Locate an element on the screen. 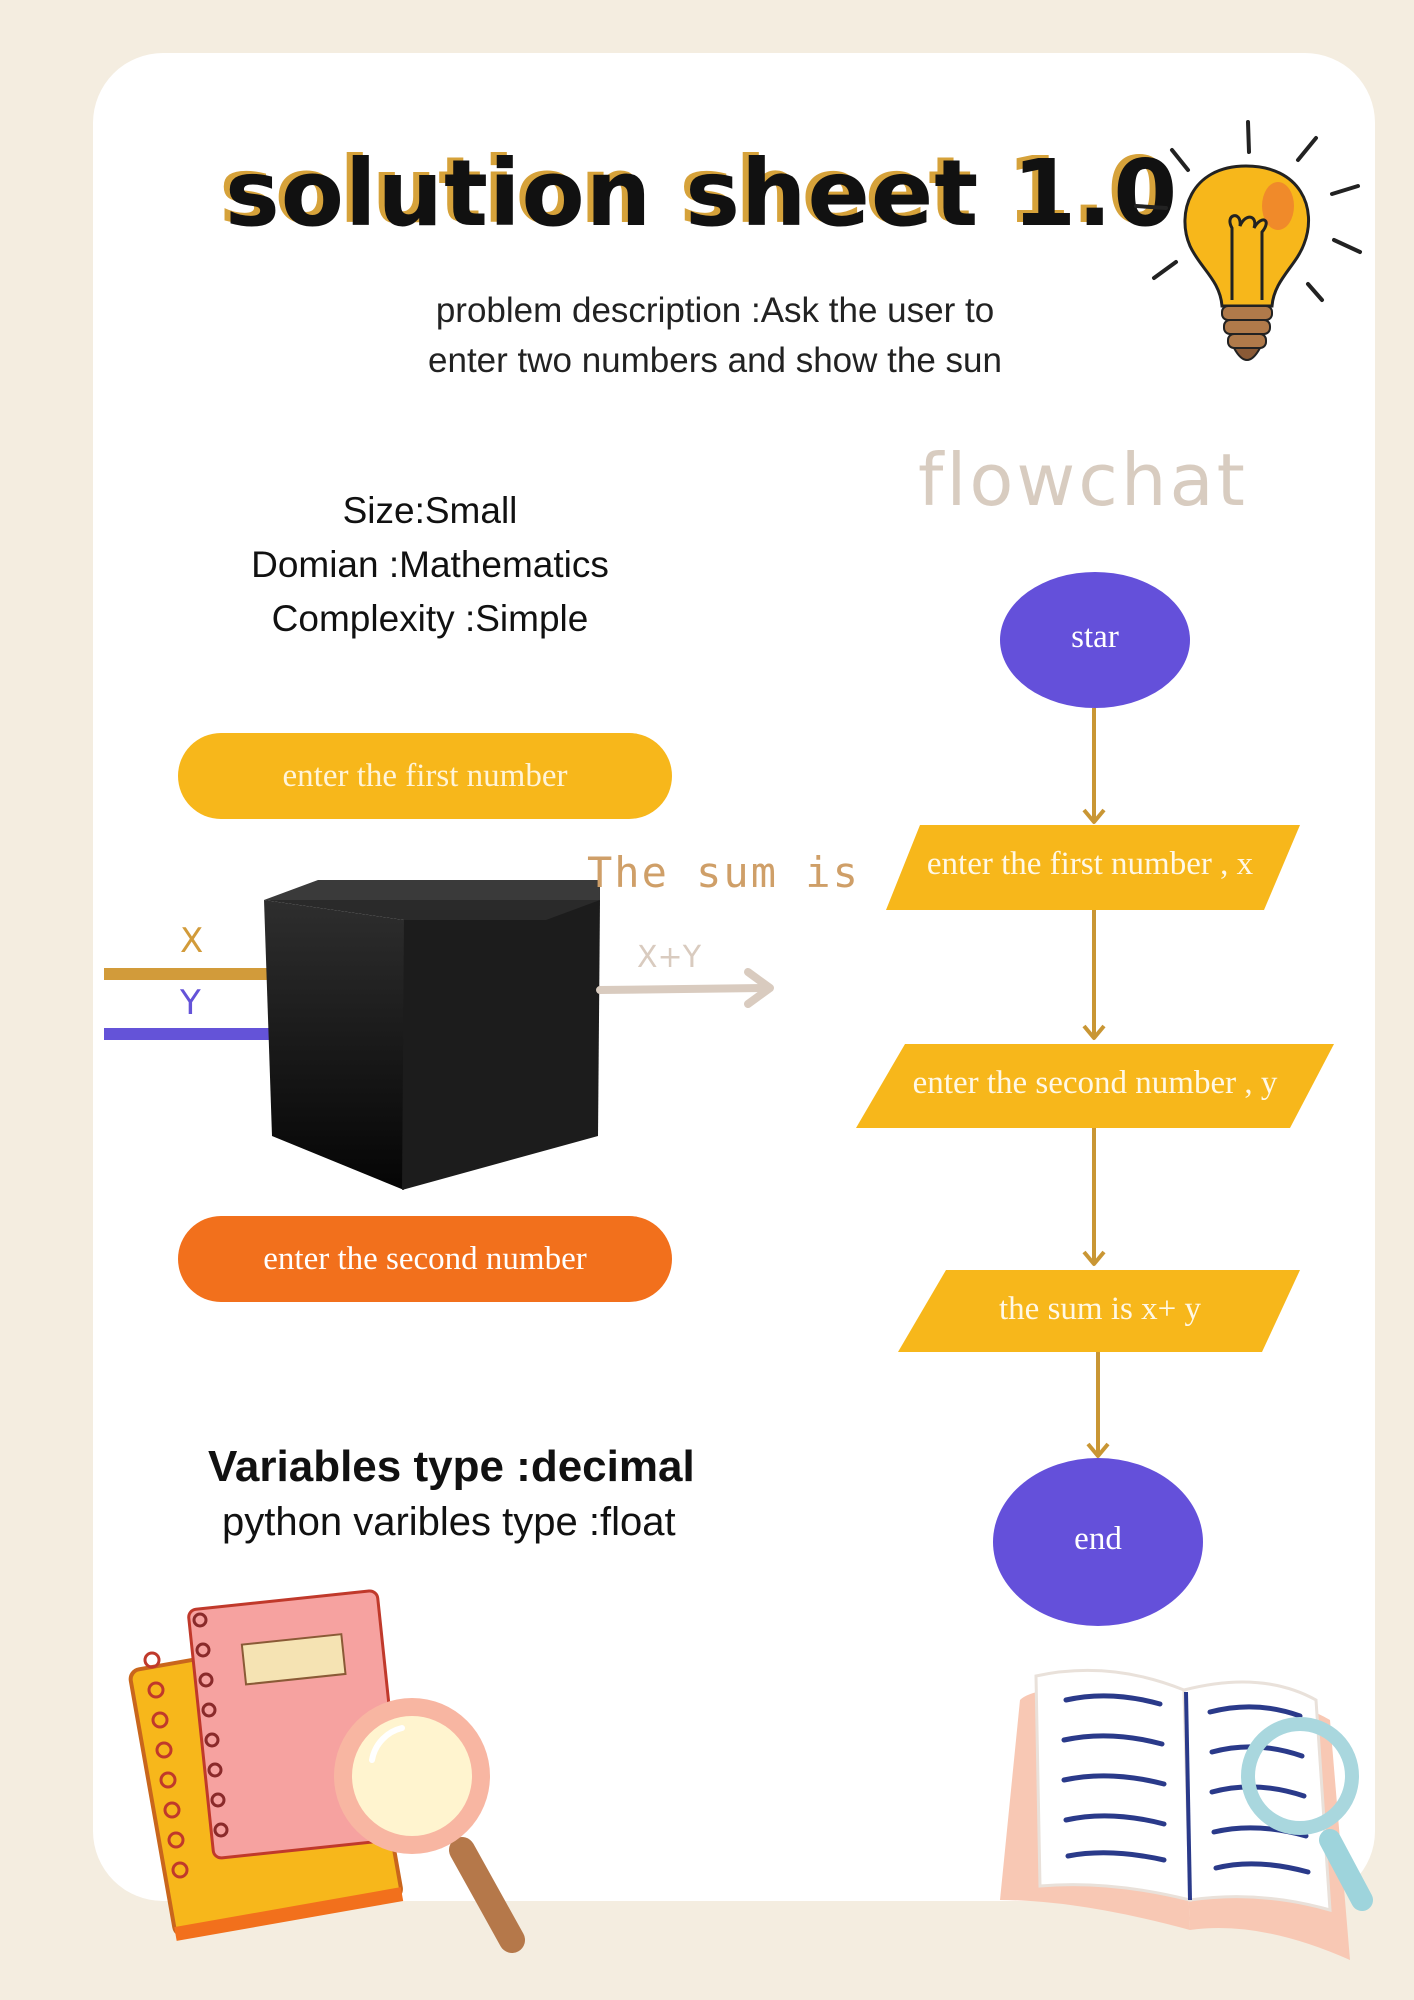 Image resolution: width=1414 pixels, height=2000 pixels. input-first-pill: enter the first number is located at coordinates (425, 776).